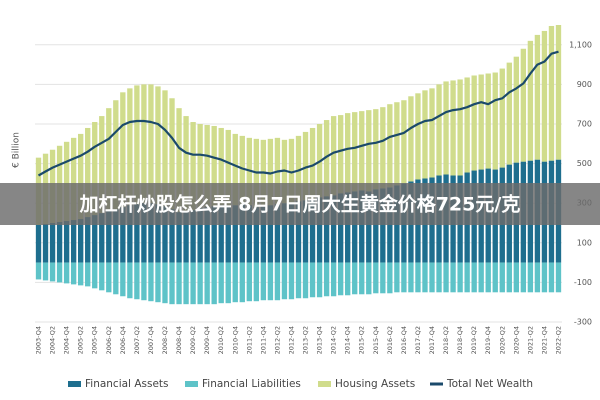 This screenshot has height=400, width=600. What do you see at coordinates (489, 384) in the screenshot?
I see `legend-label: Total Net Wealth` at bounding box center [489, 384].